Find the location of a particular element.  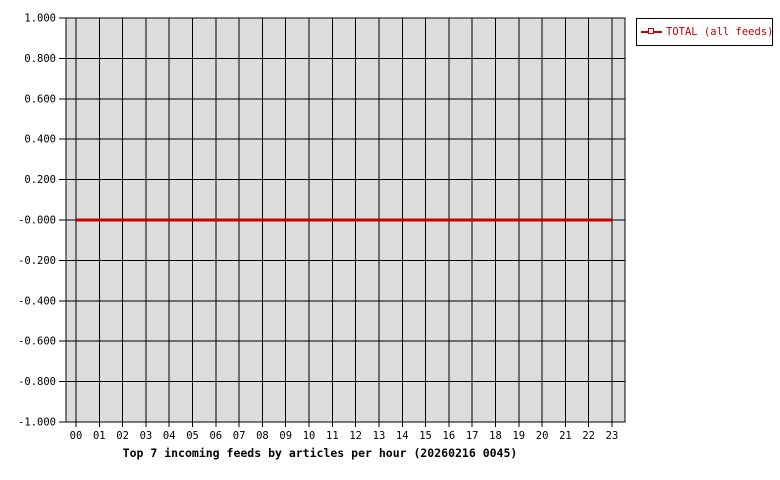

y-tick-label: 0.600 is located at coordinates (40, 99).